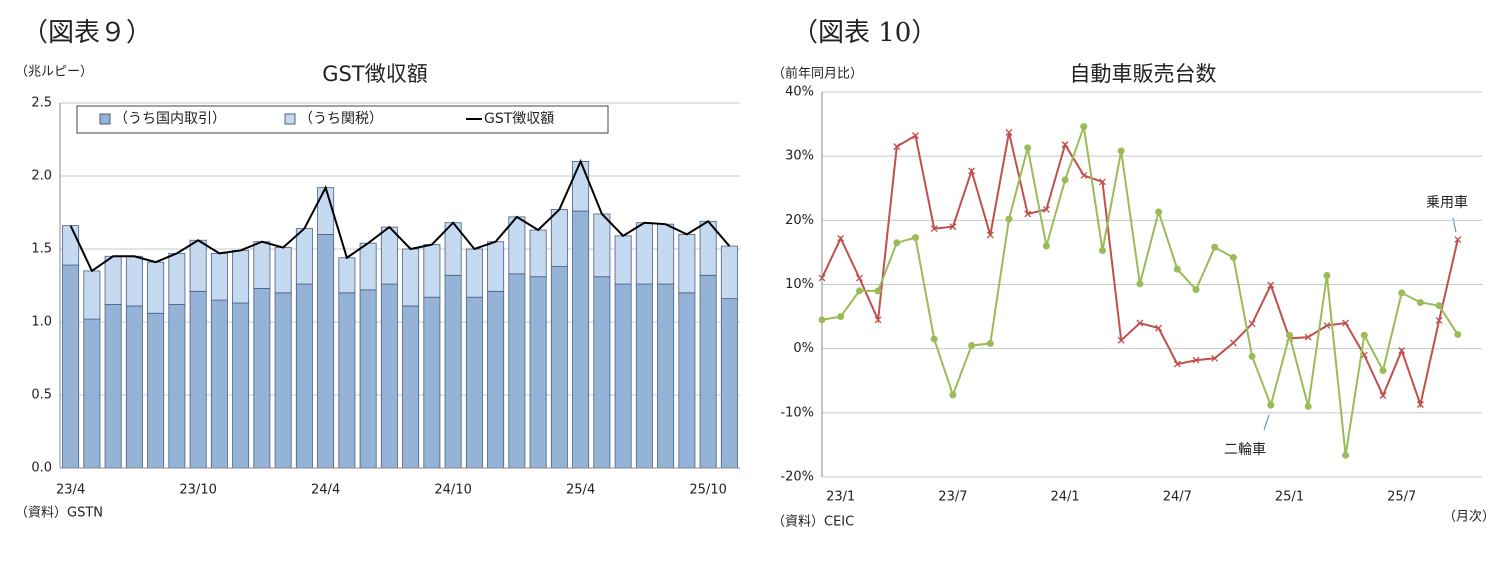 This screenshot has width=1512, height=563. Describe the element at coordinates (41, 468) in the screenshot. I see `y-tick-label: 0.0` at that location.